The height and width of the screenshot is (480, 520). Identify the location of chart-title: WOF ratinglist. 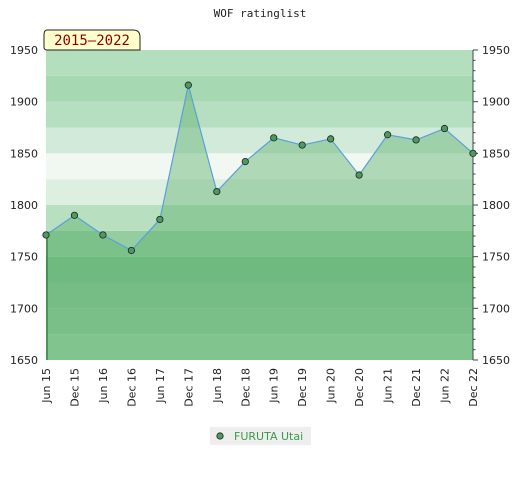
(260, 13).